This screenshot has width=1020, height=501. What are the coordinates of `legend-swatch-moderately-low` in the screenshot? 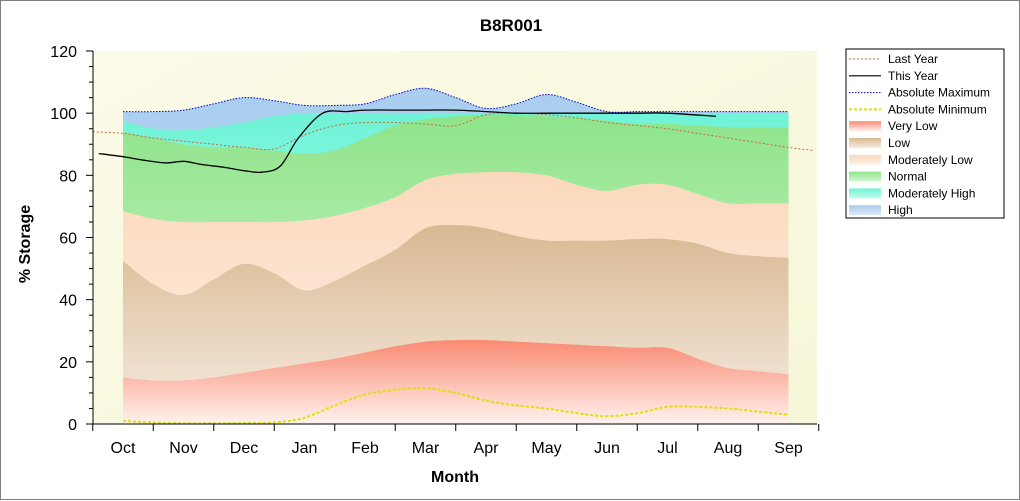 It's located at (865, 159).